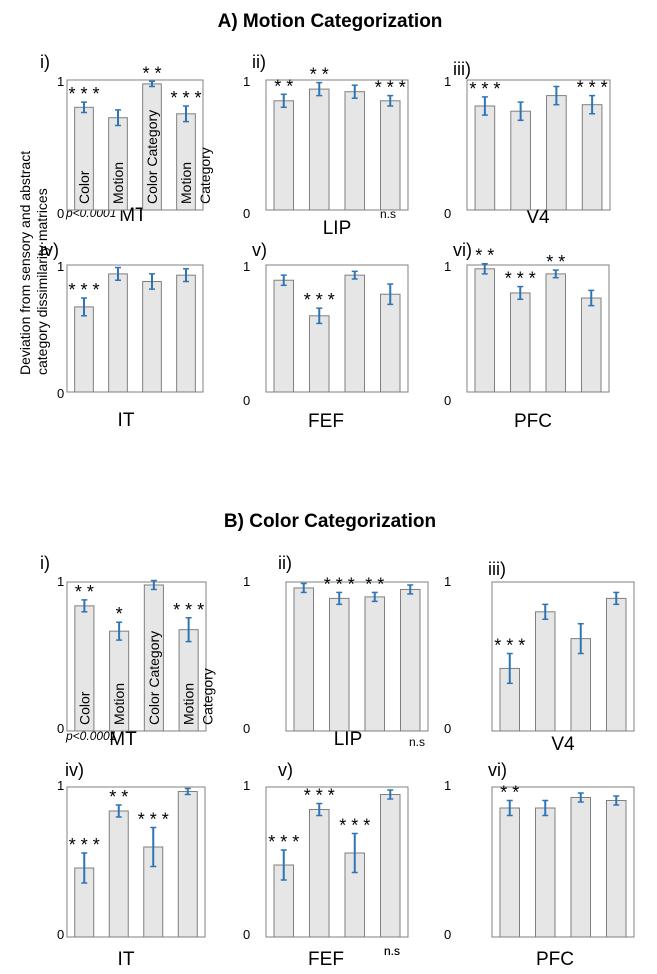  What do you see at coordinates (563, 744) in the screenshot?
I see `region-label: V4` at bounding box center [563, 744].